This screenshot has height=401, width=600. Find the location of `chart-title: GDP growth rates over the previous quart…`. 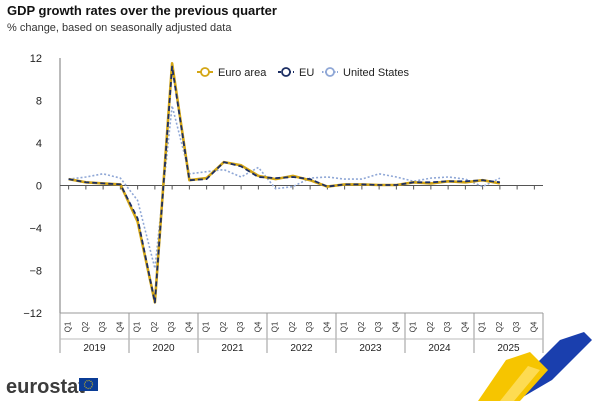

chart-title: GDP growth rates over the previous quart… is located at coordinates (142, 10).